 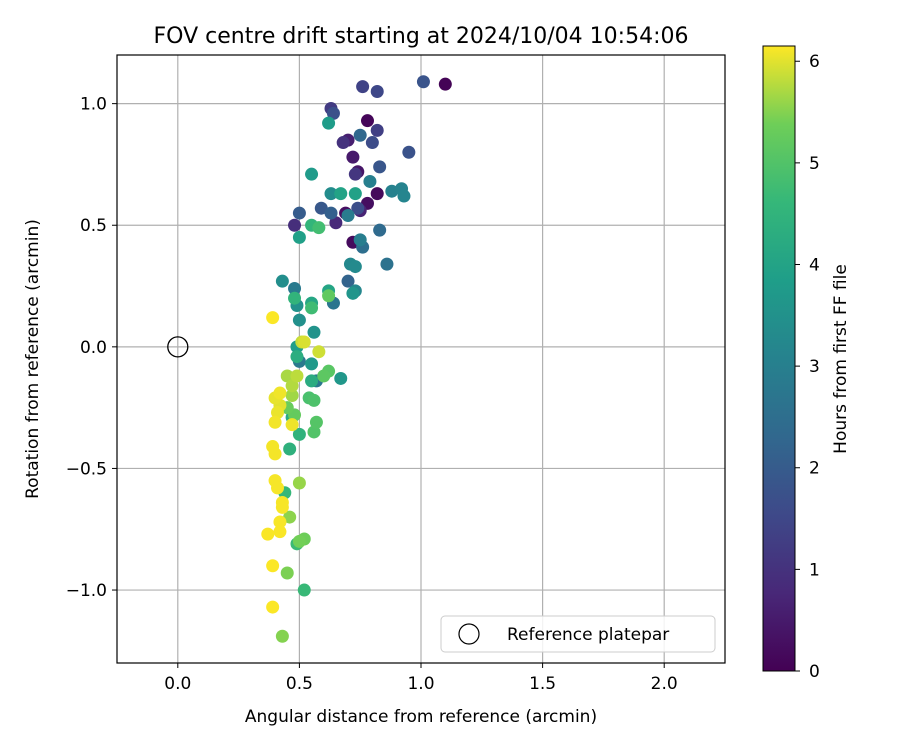 What do you see at coordinates (779, 358) in the screenshot?
I see `colorbar-gradient` at bounding box center [779, 358].